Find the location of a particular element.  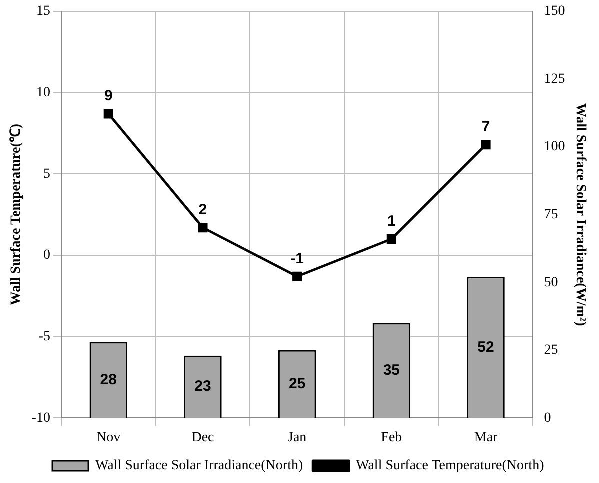

data-label: 1 is located at coordinates (392, 221).